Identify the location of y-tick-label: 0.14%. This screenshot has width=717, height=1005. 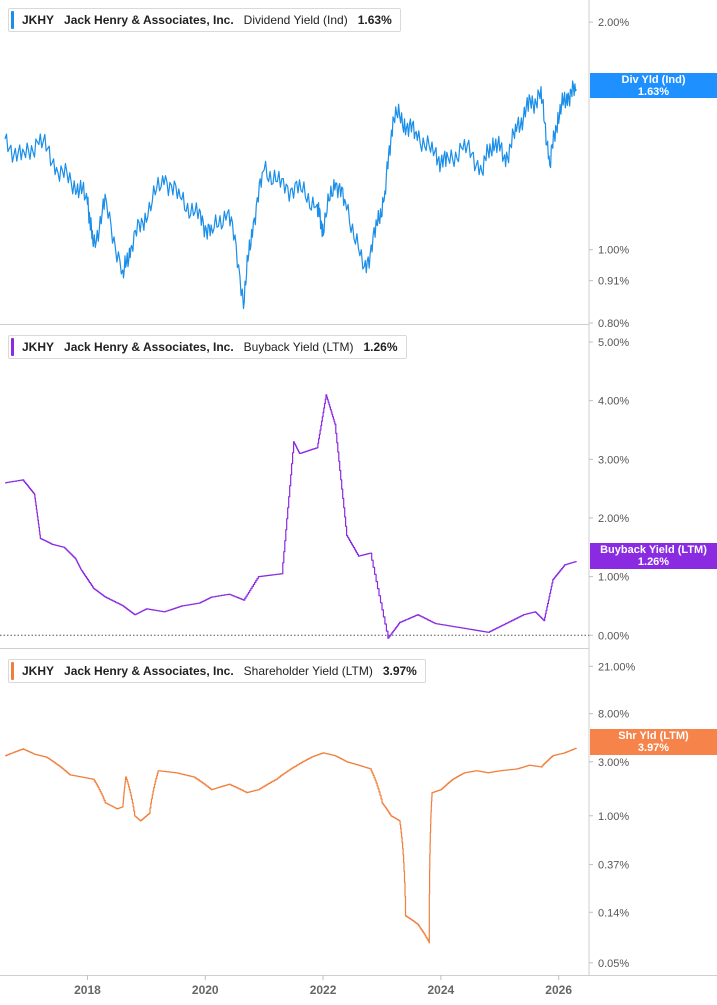
(613, 913).